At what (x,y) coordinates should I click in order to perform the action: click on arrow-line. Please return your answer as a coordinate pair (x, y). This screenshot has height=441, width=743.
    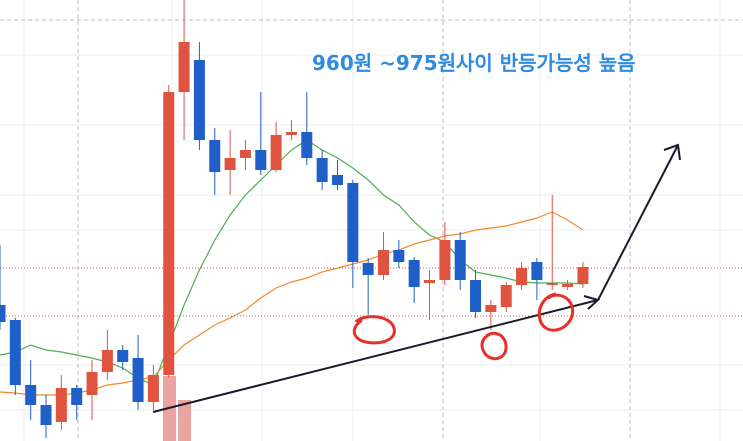
    Looking at the image, I should click on (638, 222).